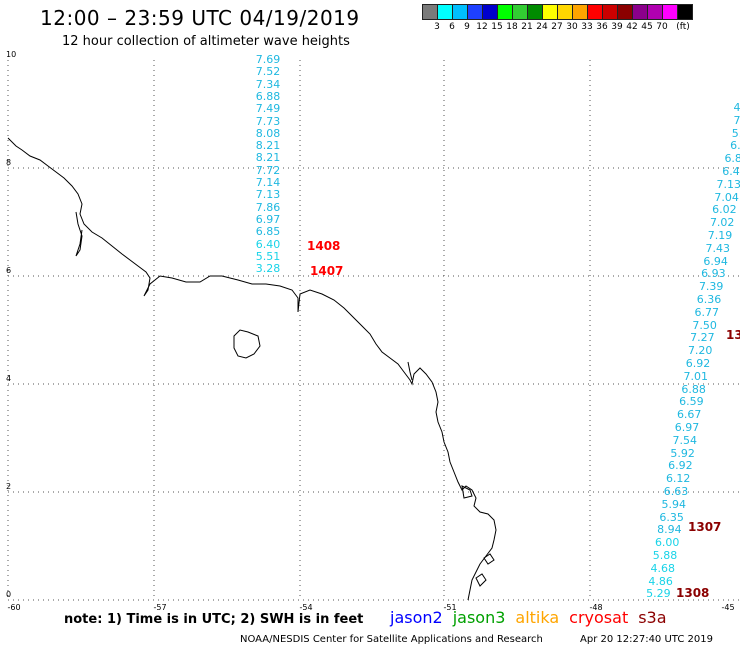 This screenshot has width=740, height=650. Describe the element at coordinates (632, 27) in the screenshot. I see `legend-label: 42` at that location.